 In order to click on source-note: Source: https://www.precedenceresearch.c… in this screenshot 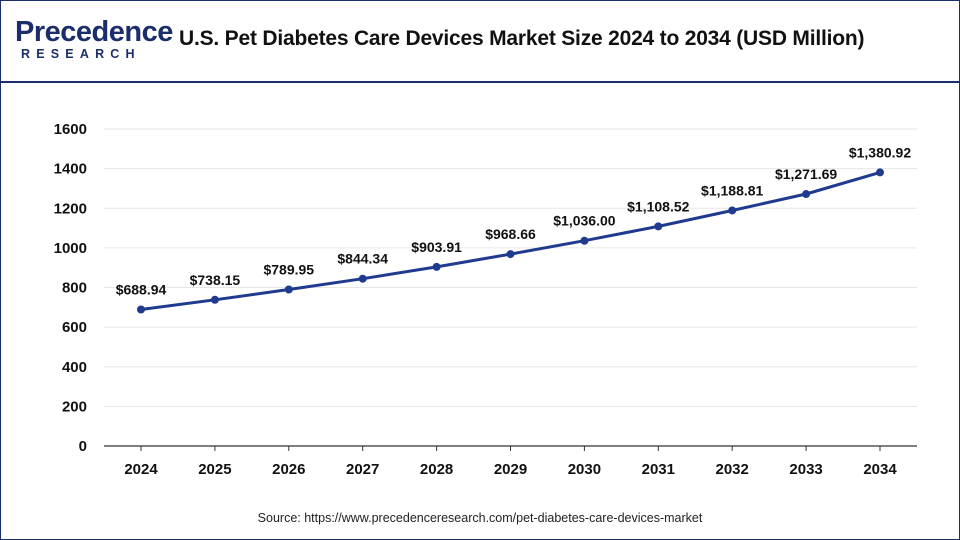, I will do `click(480, 518)`.